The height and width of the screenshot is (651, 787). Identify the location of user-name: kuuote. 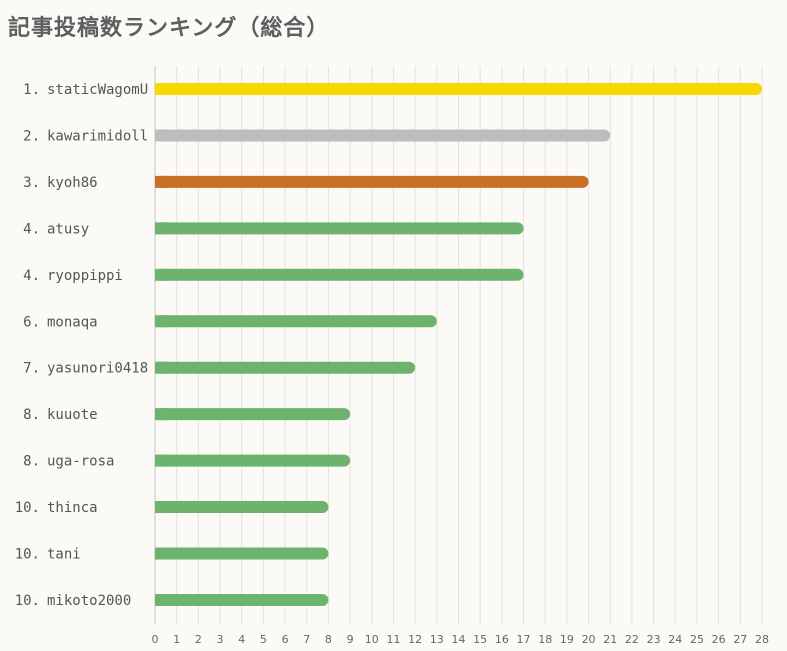
(72, 415).